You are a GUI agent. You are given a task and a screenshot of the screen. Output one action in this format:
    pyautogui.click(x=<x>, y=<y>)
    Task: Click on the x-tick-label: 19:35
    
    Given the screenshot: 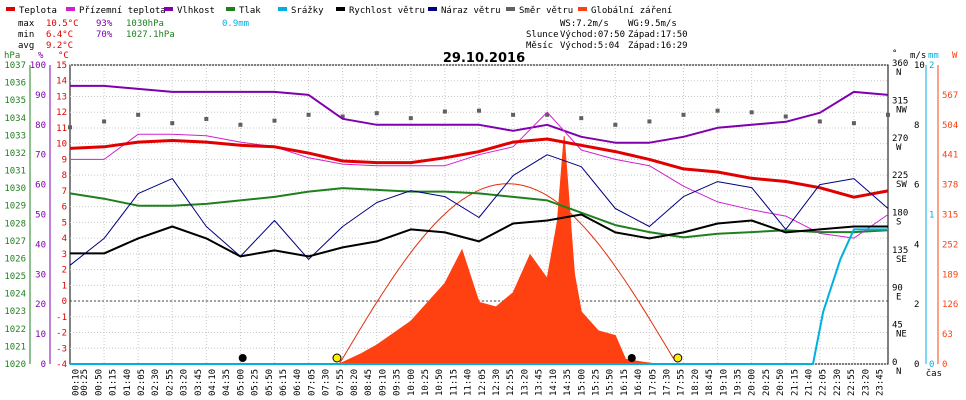 What is the action you would take?
    pyautogui.click(x=738, y=382)
    